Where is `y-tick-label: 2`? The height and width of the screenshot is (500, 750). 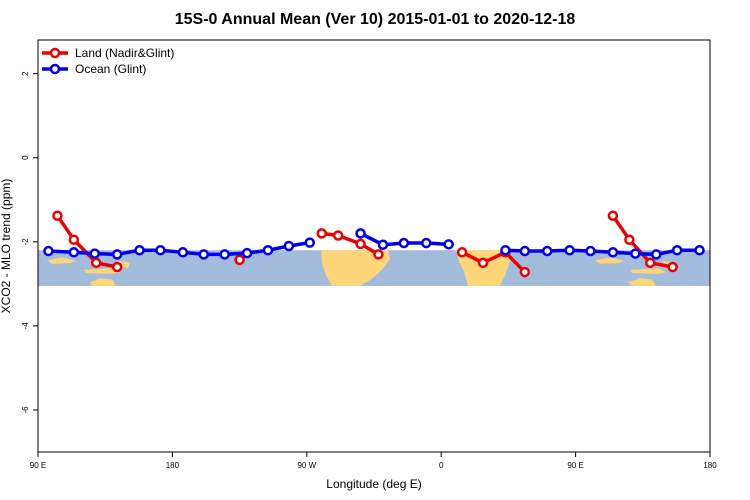 y-tick-label: 2 is located at coordinates (25, 73).